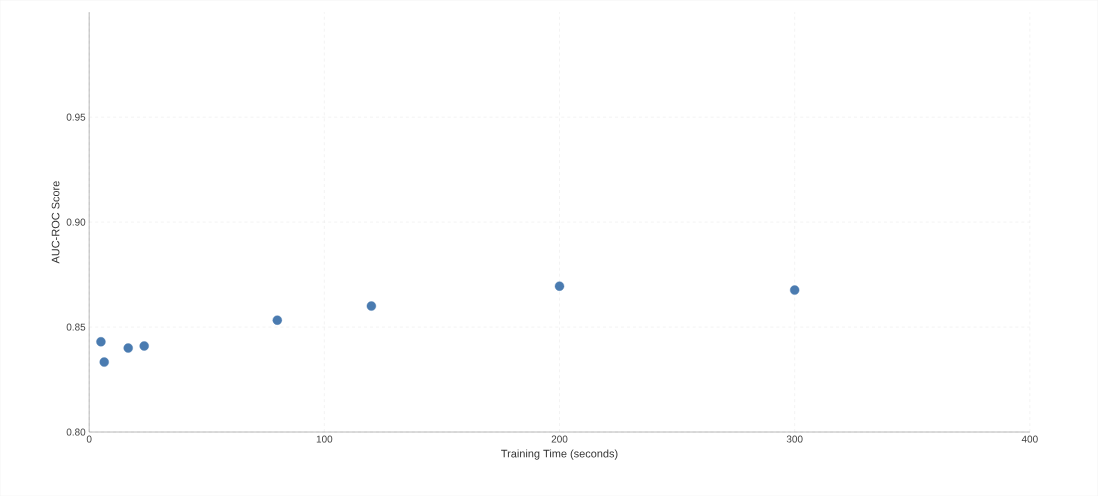 The width and height of the screenshot is (1098, 496). I want to click on y-axis-title: AUC-ROC Score, so click(55, 222).